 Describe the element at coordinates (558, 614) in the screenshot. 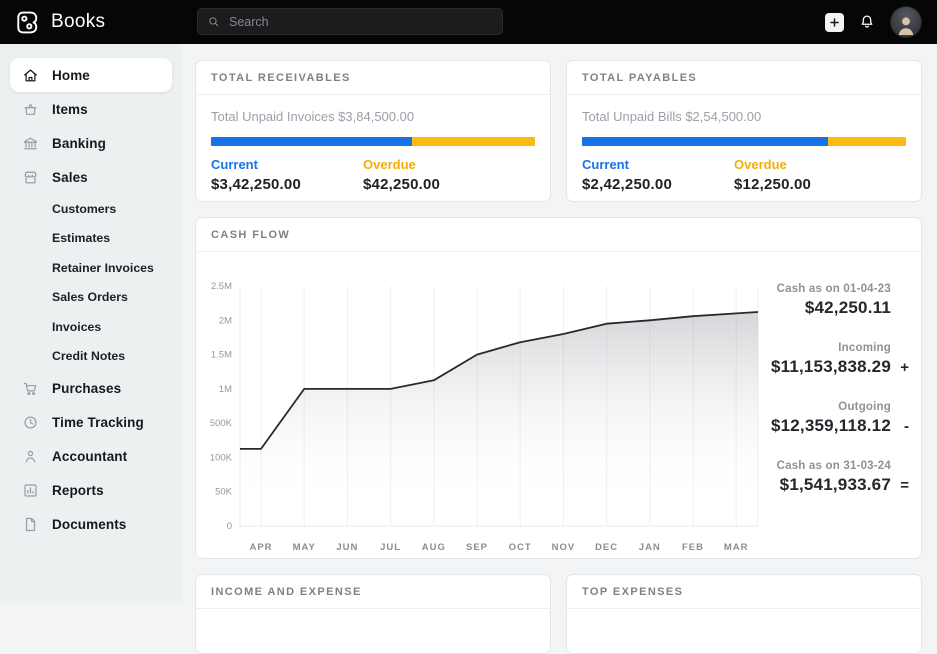

I see `bottom-cards-row: INCOME AND EXPENSE TOP EXPENSES` at that location.